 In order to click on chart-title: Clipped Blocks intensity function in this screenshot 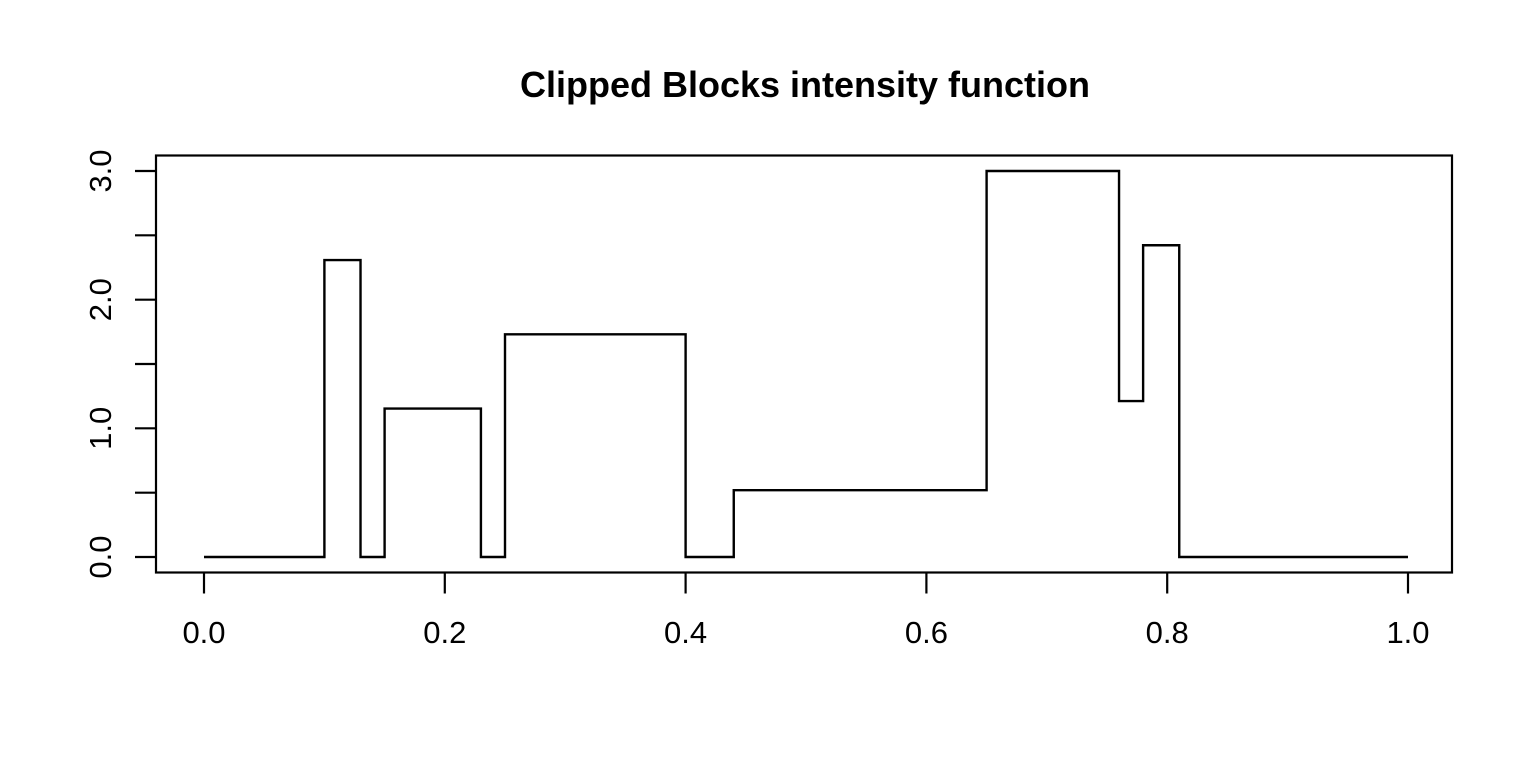, I will do `click(805, 84)`.